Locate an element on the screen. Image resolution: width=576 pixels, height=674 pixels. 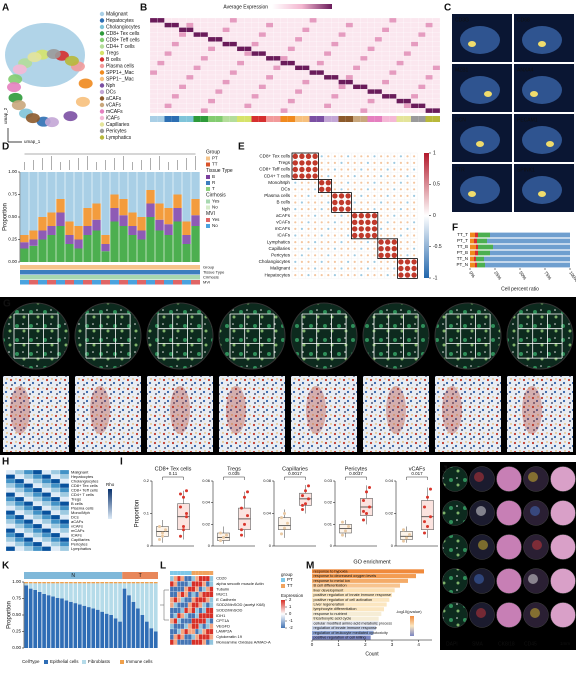
chart-title: GO enrichment is located at coordinates (372, 562).